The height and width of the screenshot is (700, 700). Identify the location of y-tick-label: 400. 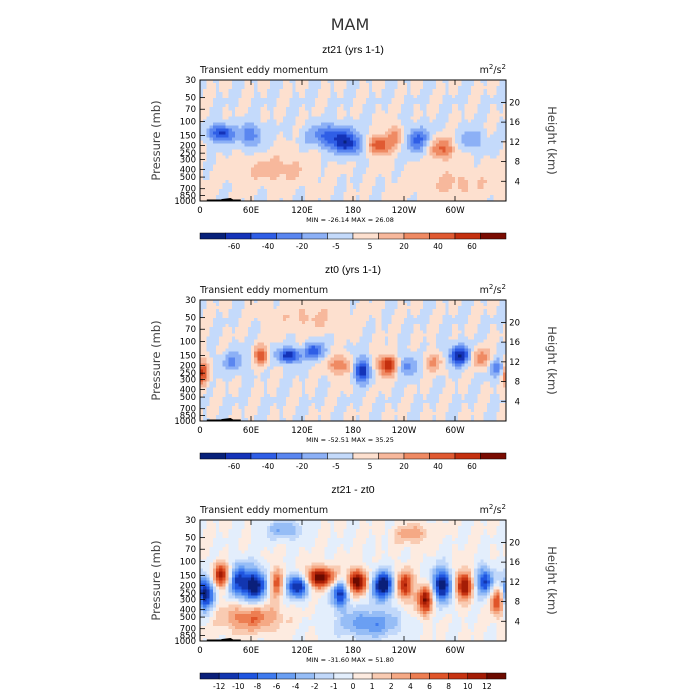
(188, 170).